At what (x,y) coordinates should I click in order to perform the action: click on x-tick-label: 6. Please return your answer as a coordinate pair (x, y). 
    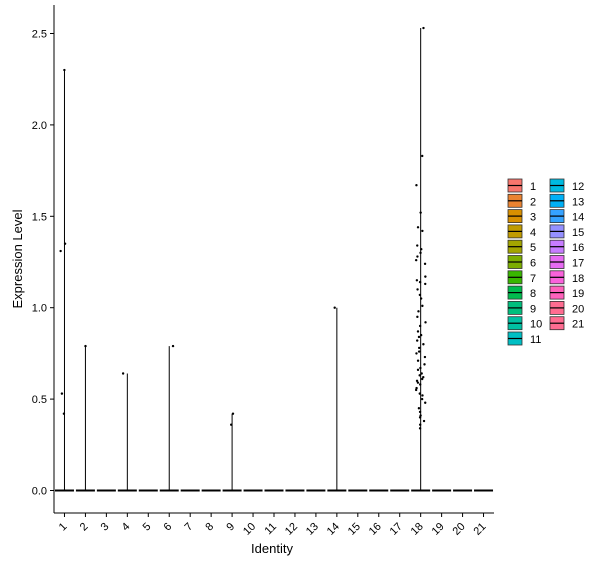
    Looking at the image, I should click on (168, 527).